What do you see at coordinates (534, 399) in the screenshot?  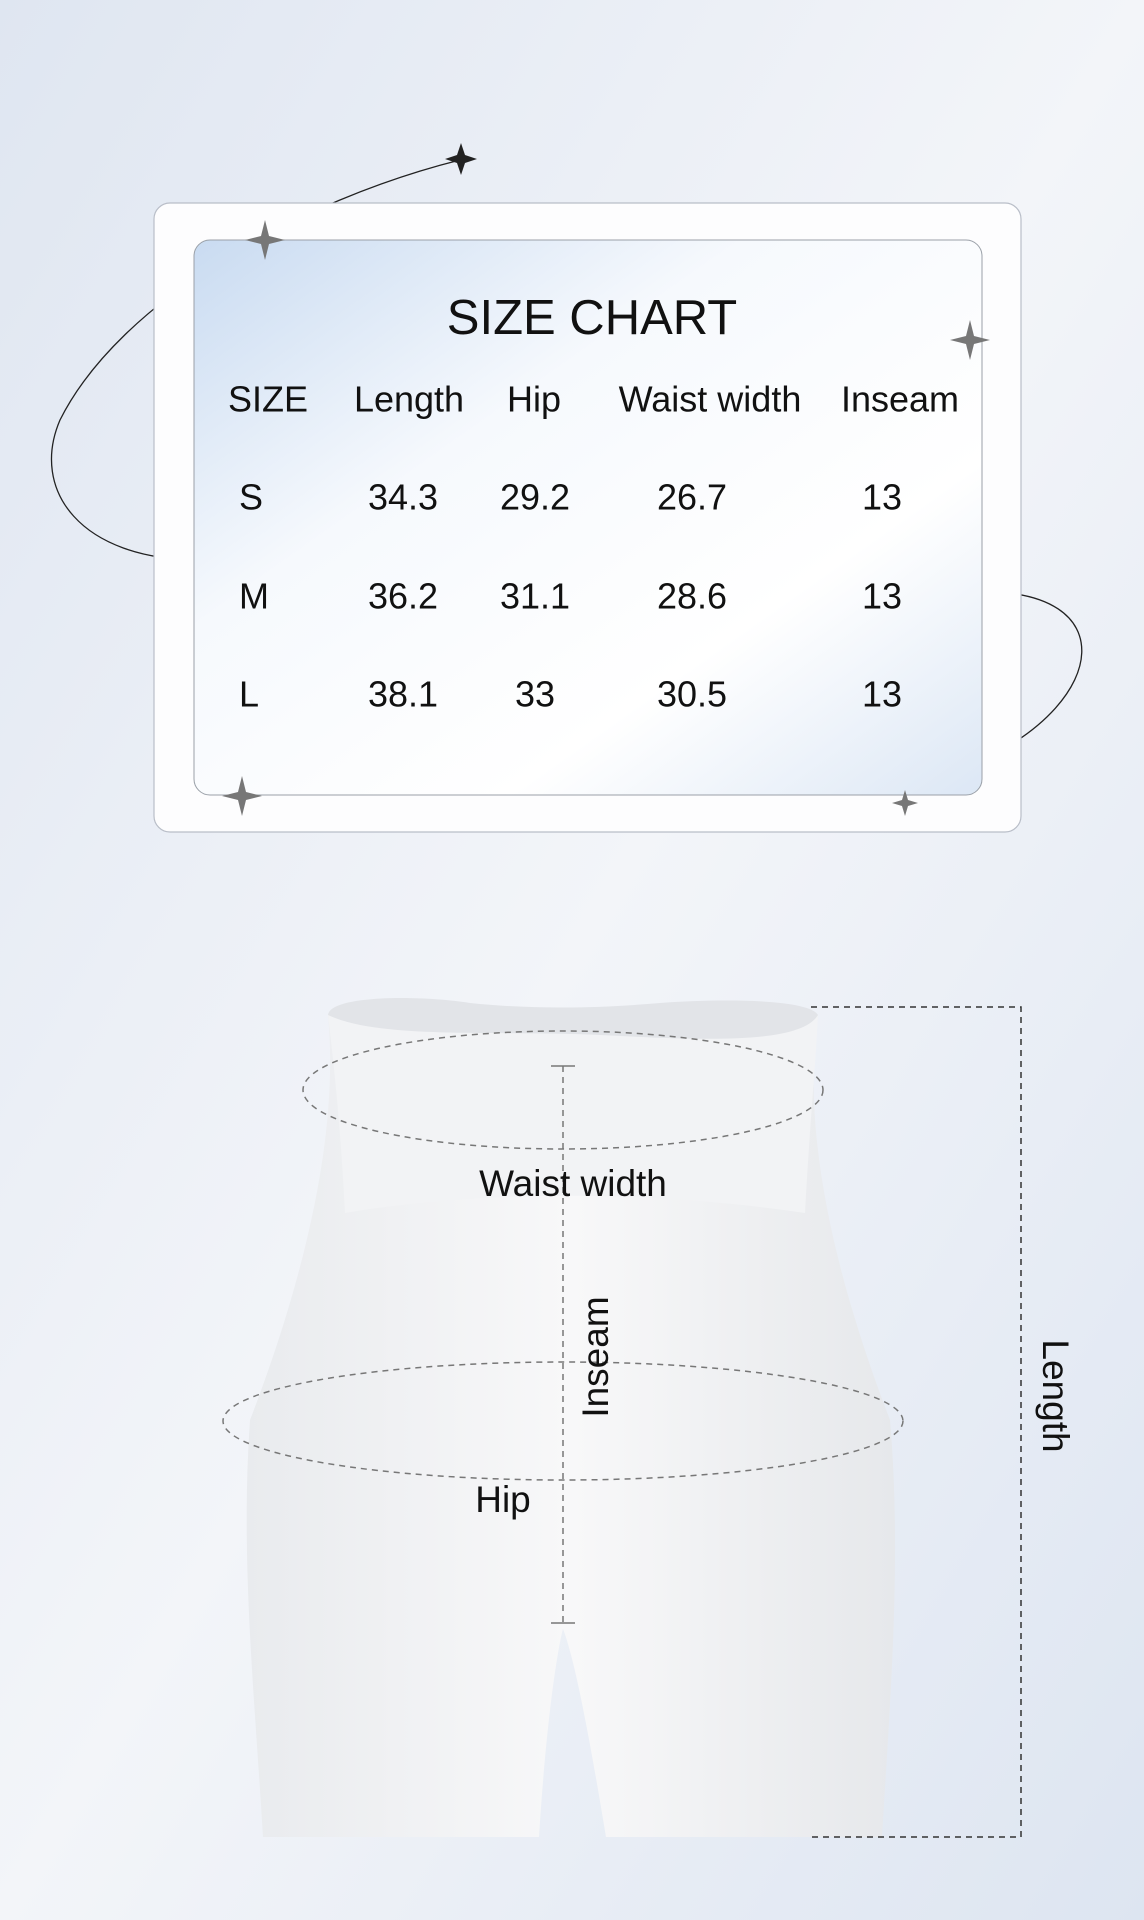 I see `table-header: Hip` at bounding box center [534, 399].